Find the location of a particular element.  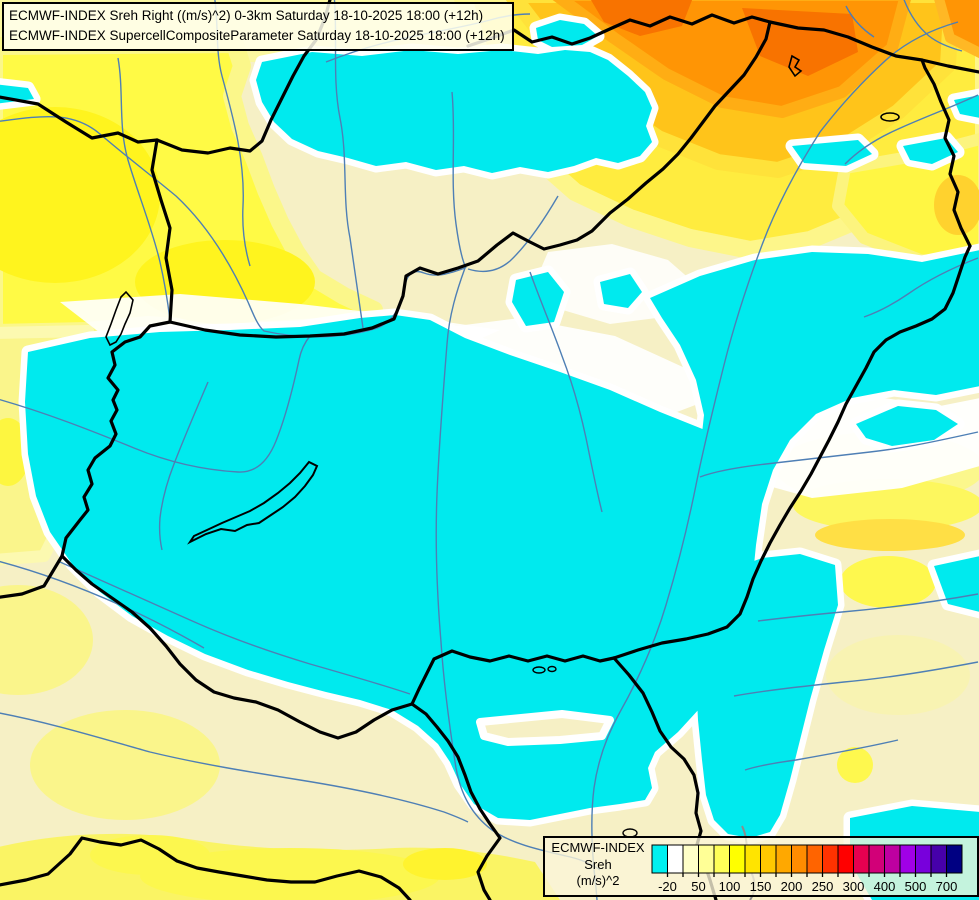

legend-tick-label: 250 is located at coordinates (823, 886).